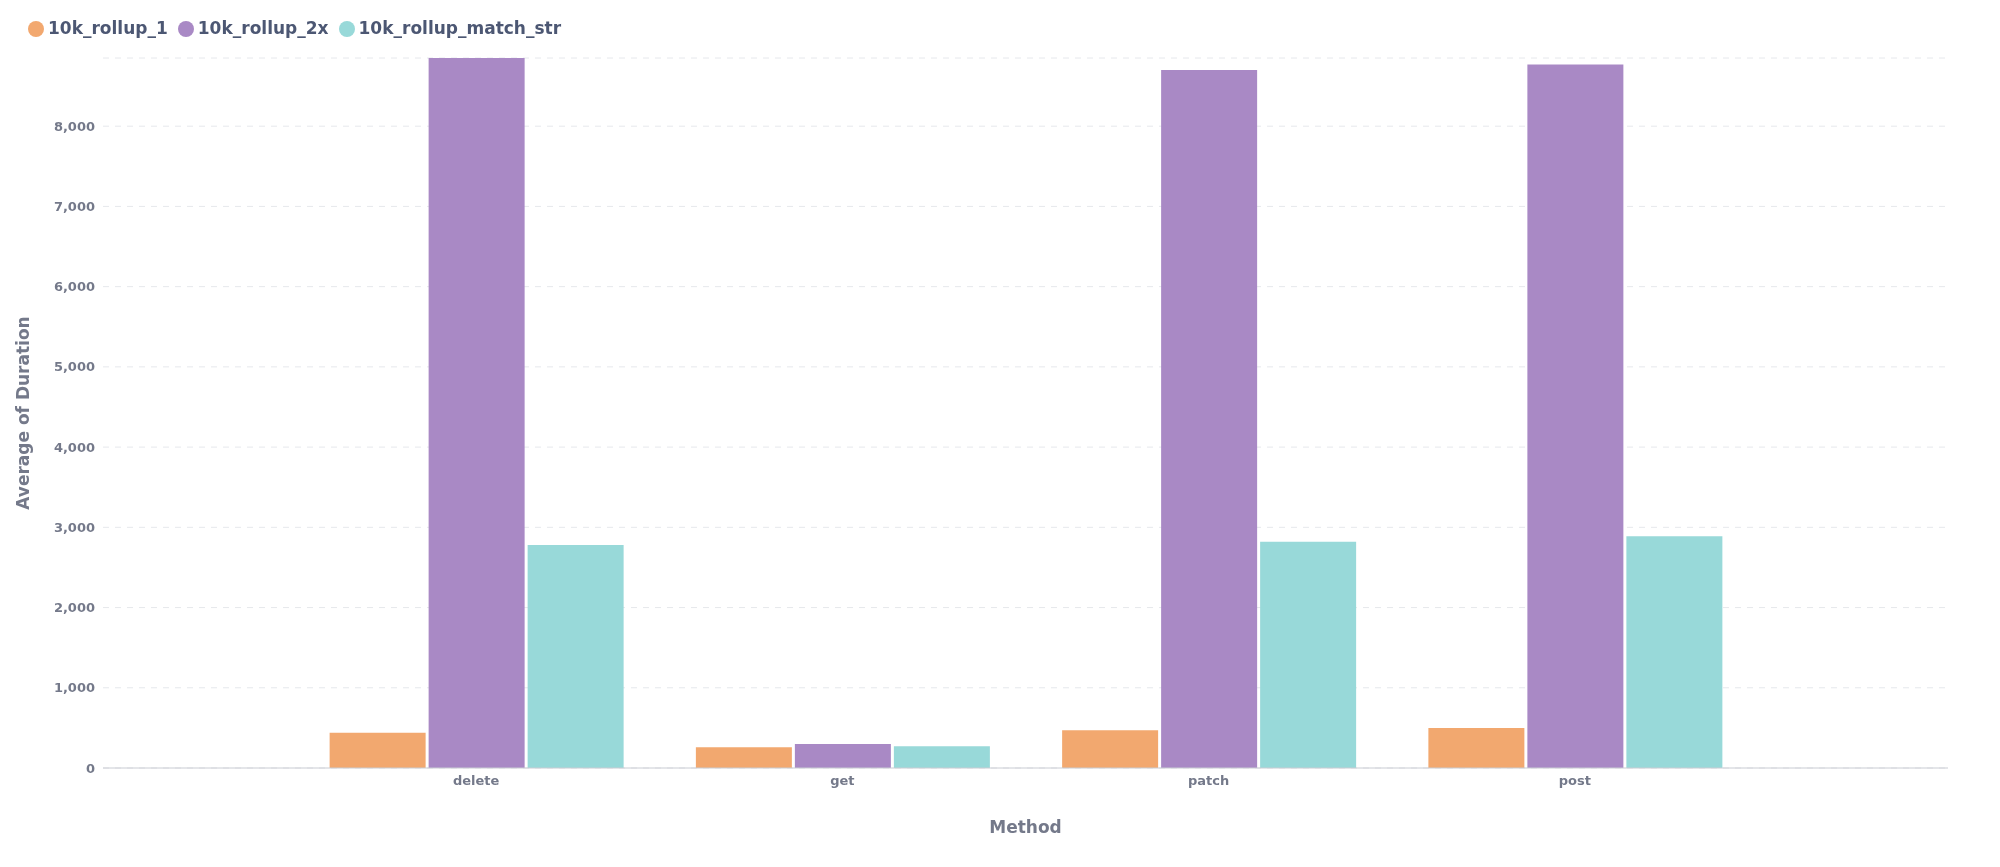 The image size is (2000, 867). What do you see at coordinates (108, 28) in the screenshot?
I see `legend-label: 10k_rollup_1` at bounding box center [108, 28].